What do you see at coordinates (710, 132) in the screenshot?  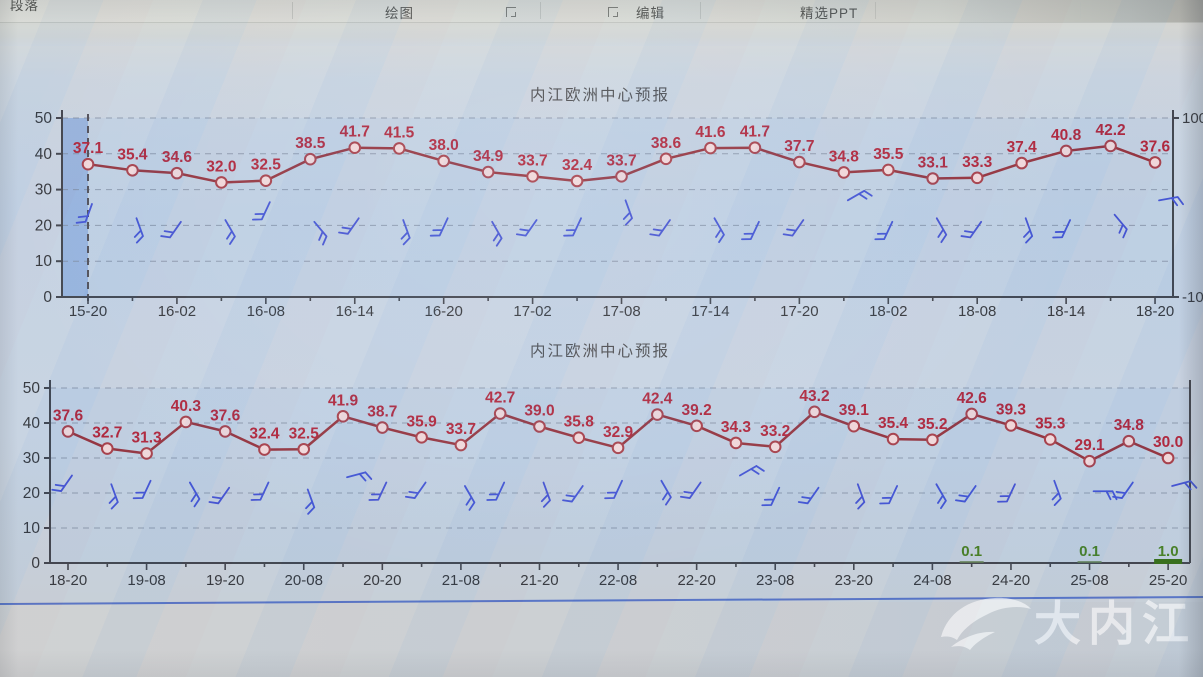 I see `value-label: 41.6` at bounding box center [710, 132].